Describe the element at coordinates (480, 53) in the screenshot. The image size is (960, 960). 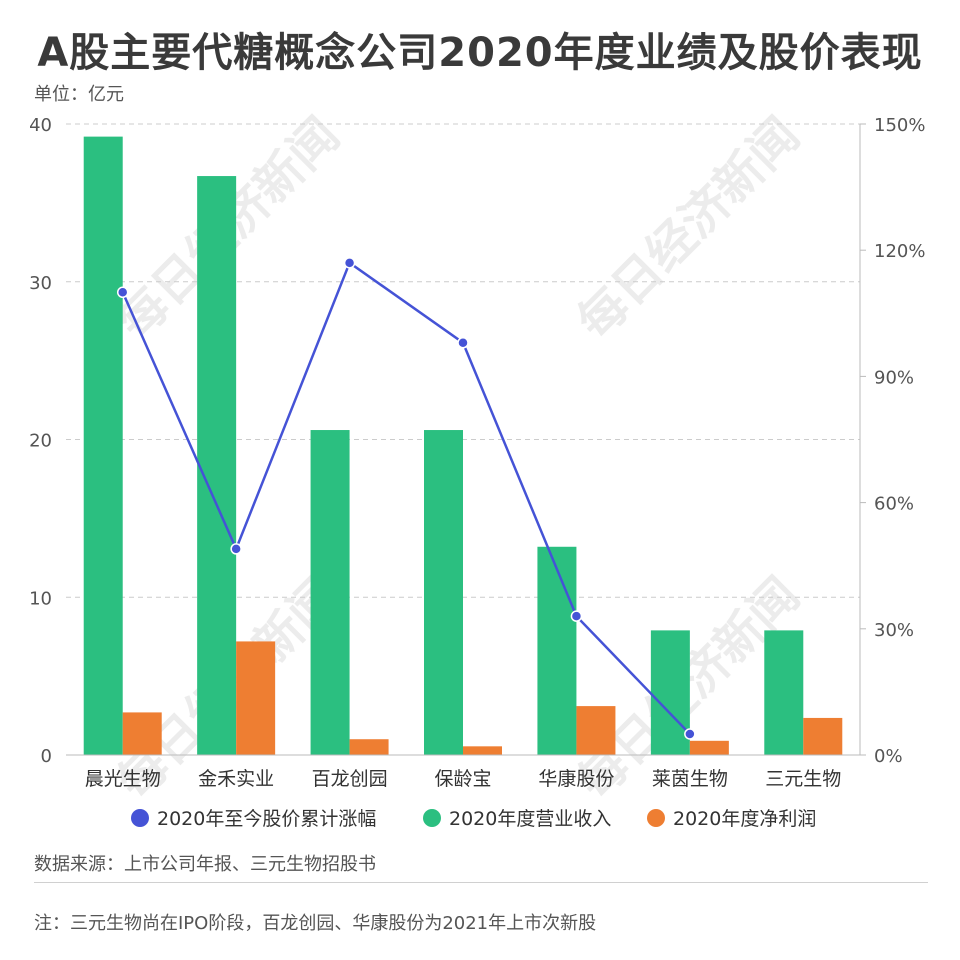
I see `chart-title: A股主要代糖概念公司2020年度业绩及股价表现` at that location.